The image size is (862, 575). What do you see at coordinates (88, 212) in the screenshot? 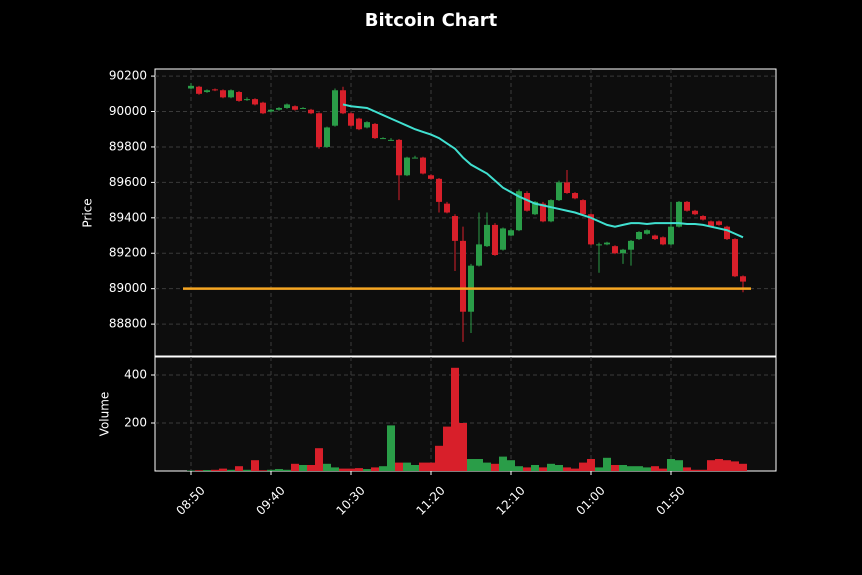
I see `y-axis-label: Price` at bounding box center [88, 212].